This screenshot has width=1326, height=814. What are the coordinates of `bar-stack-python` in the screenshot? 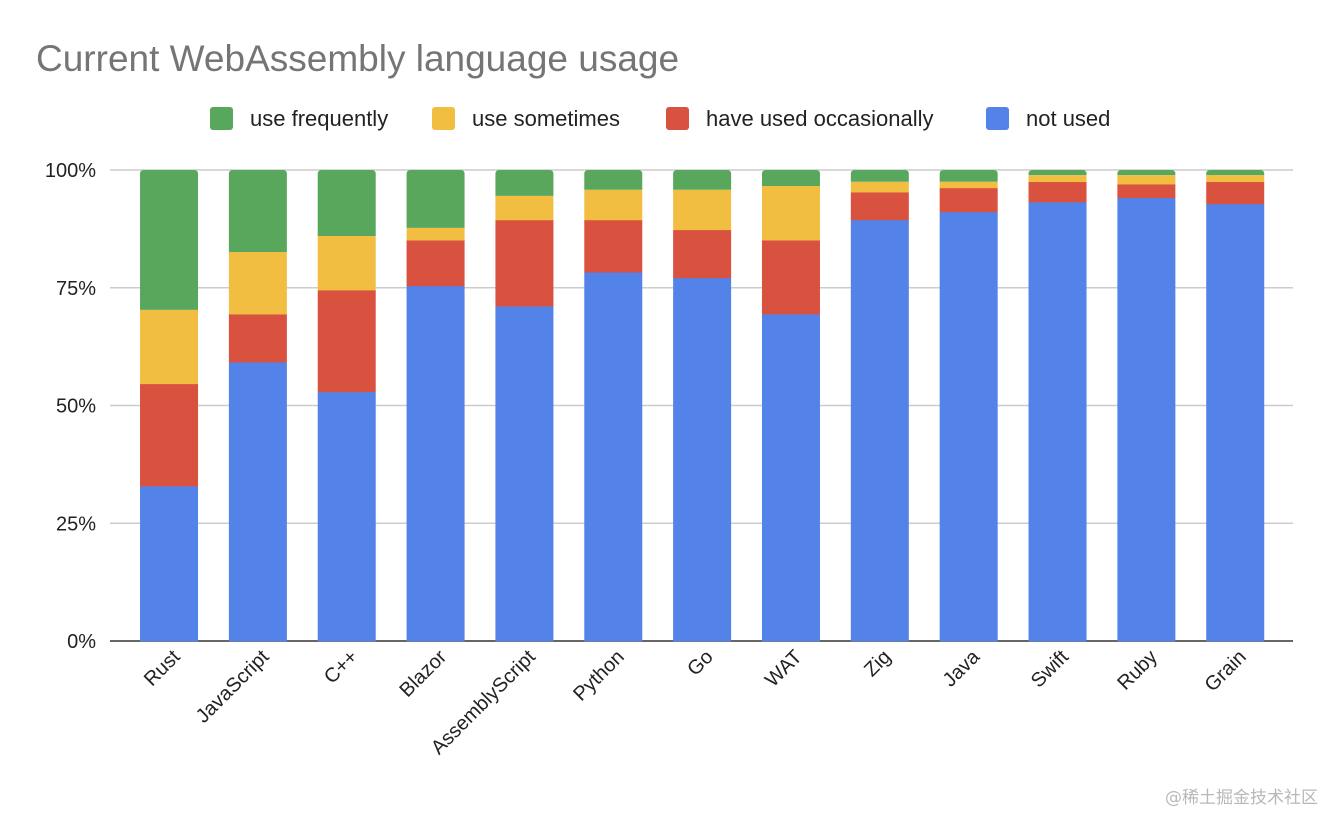 It's located at (613, 406).